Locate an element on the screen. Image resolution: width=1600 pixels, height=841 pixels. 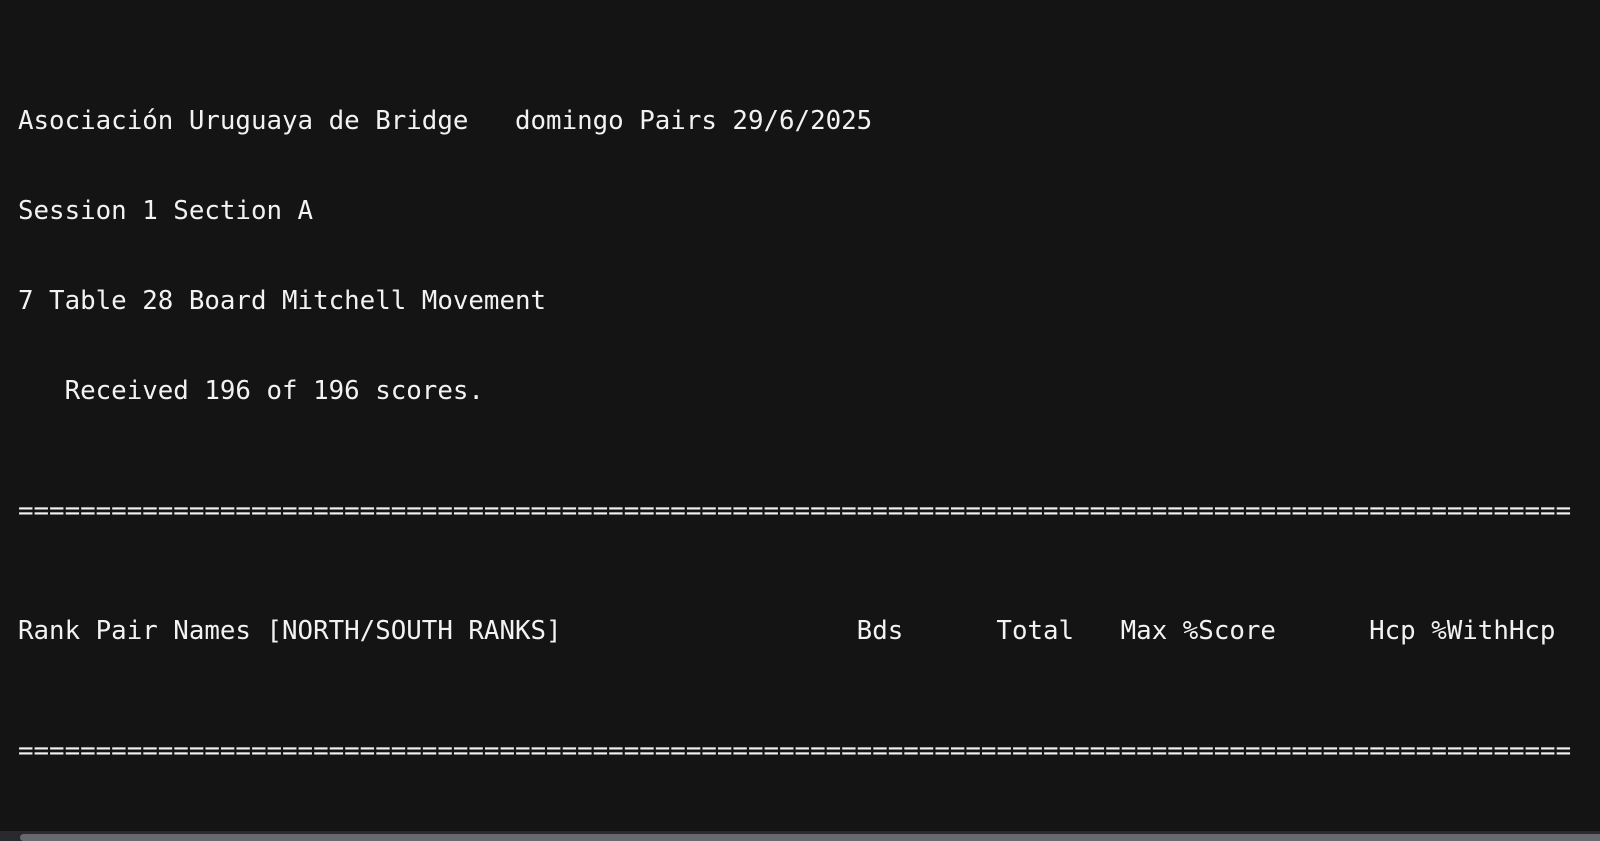
header-rank-pair-names: Rank Pair Names [NORTH/SOUTH RANKS] is located at coordinates (290, 631).